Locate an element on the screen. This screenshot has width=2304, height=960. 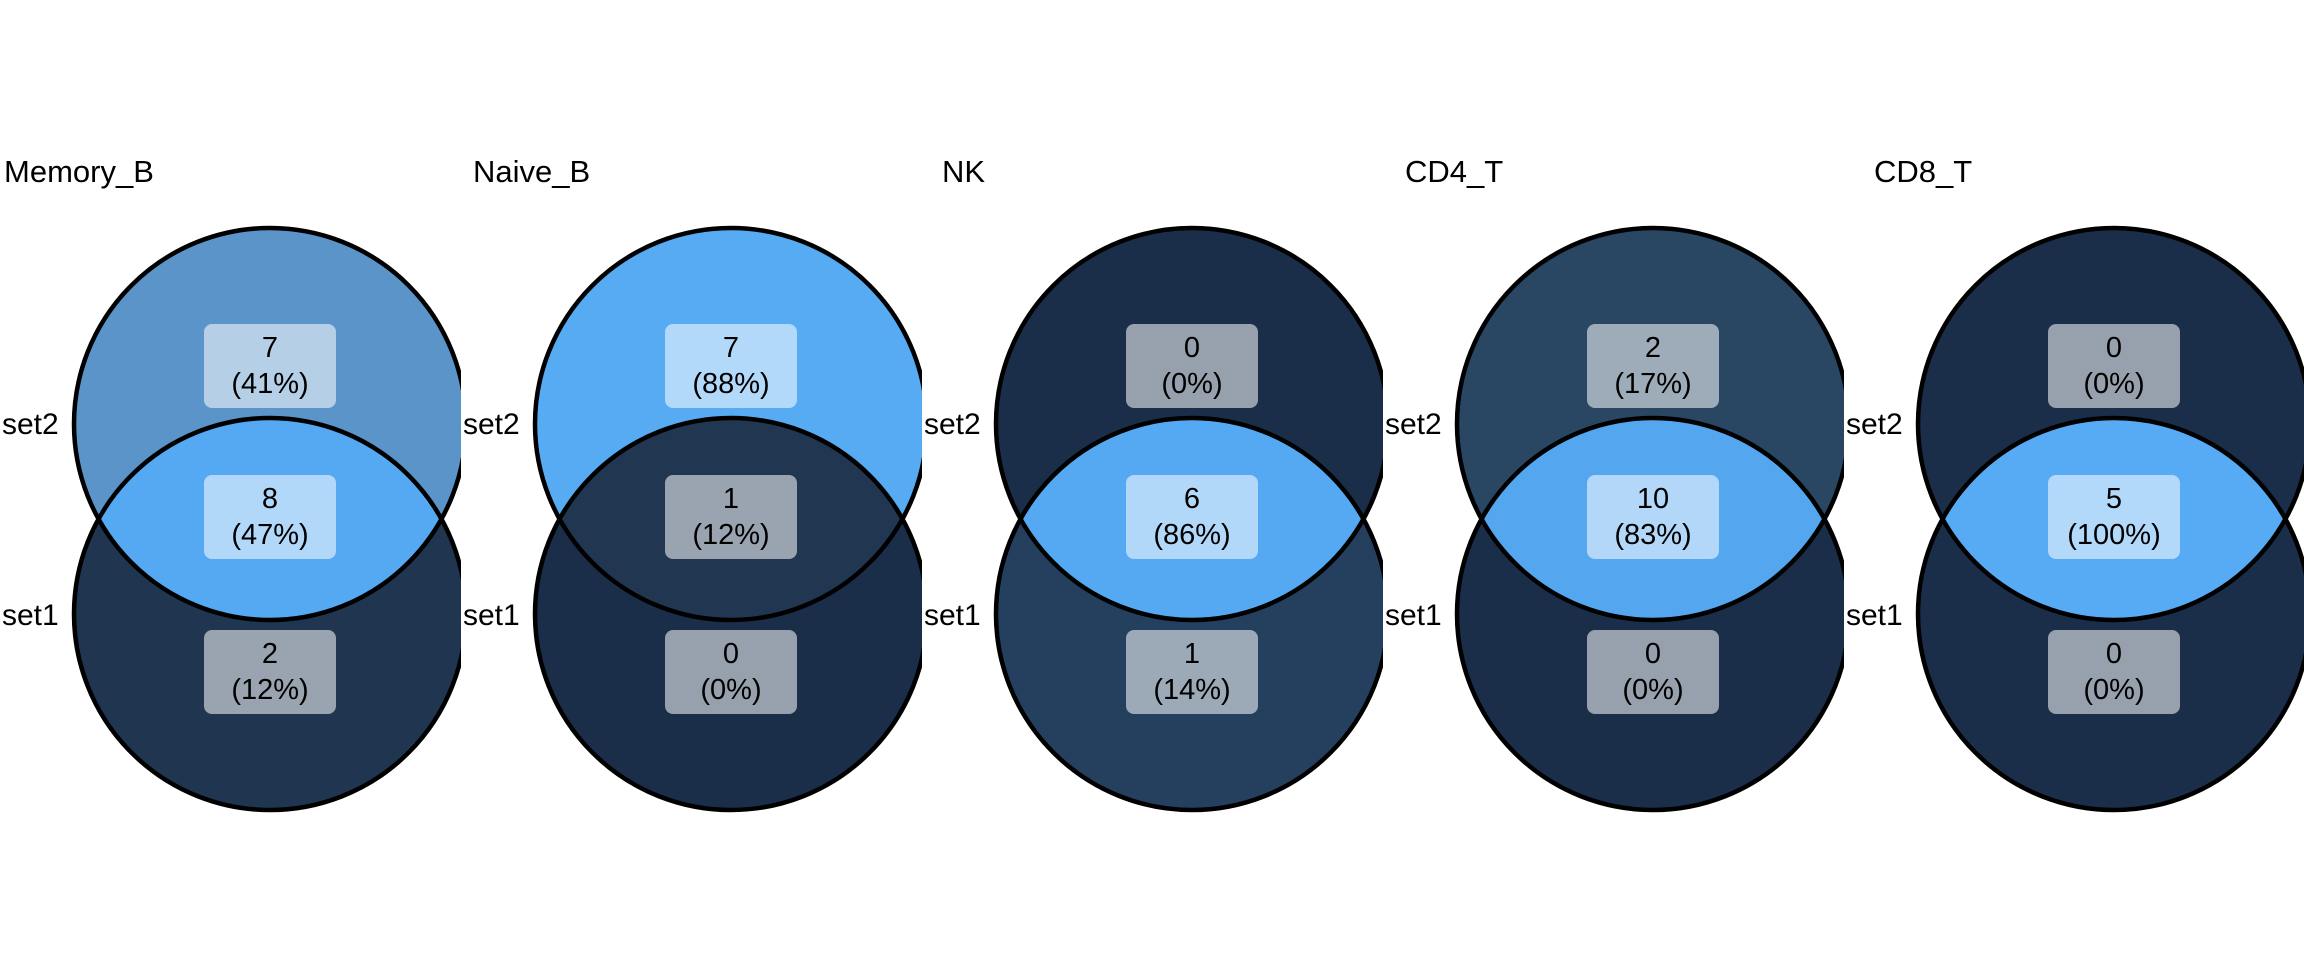
venn-panel-cd8-t: CD8_T set2 set1 0 (0%) 5 (100%) 0 (0%) is located at coordinates (2075, 483).